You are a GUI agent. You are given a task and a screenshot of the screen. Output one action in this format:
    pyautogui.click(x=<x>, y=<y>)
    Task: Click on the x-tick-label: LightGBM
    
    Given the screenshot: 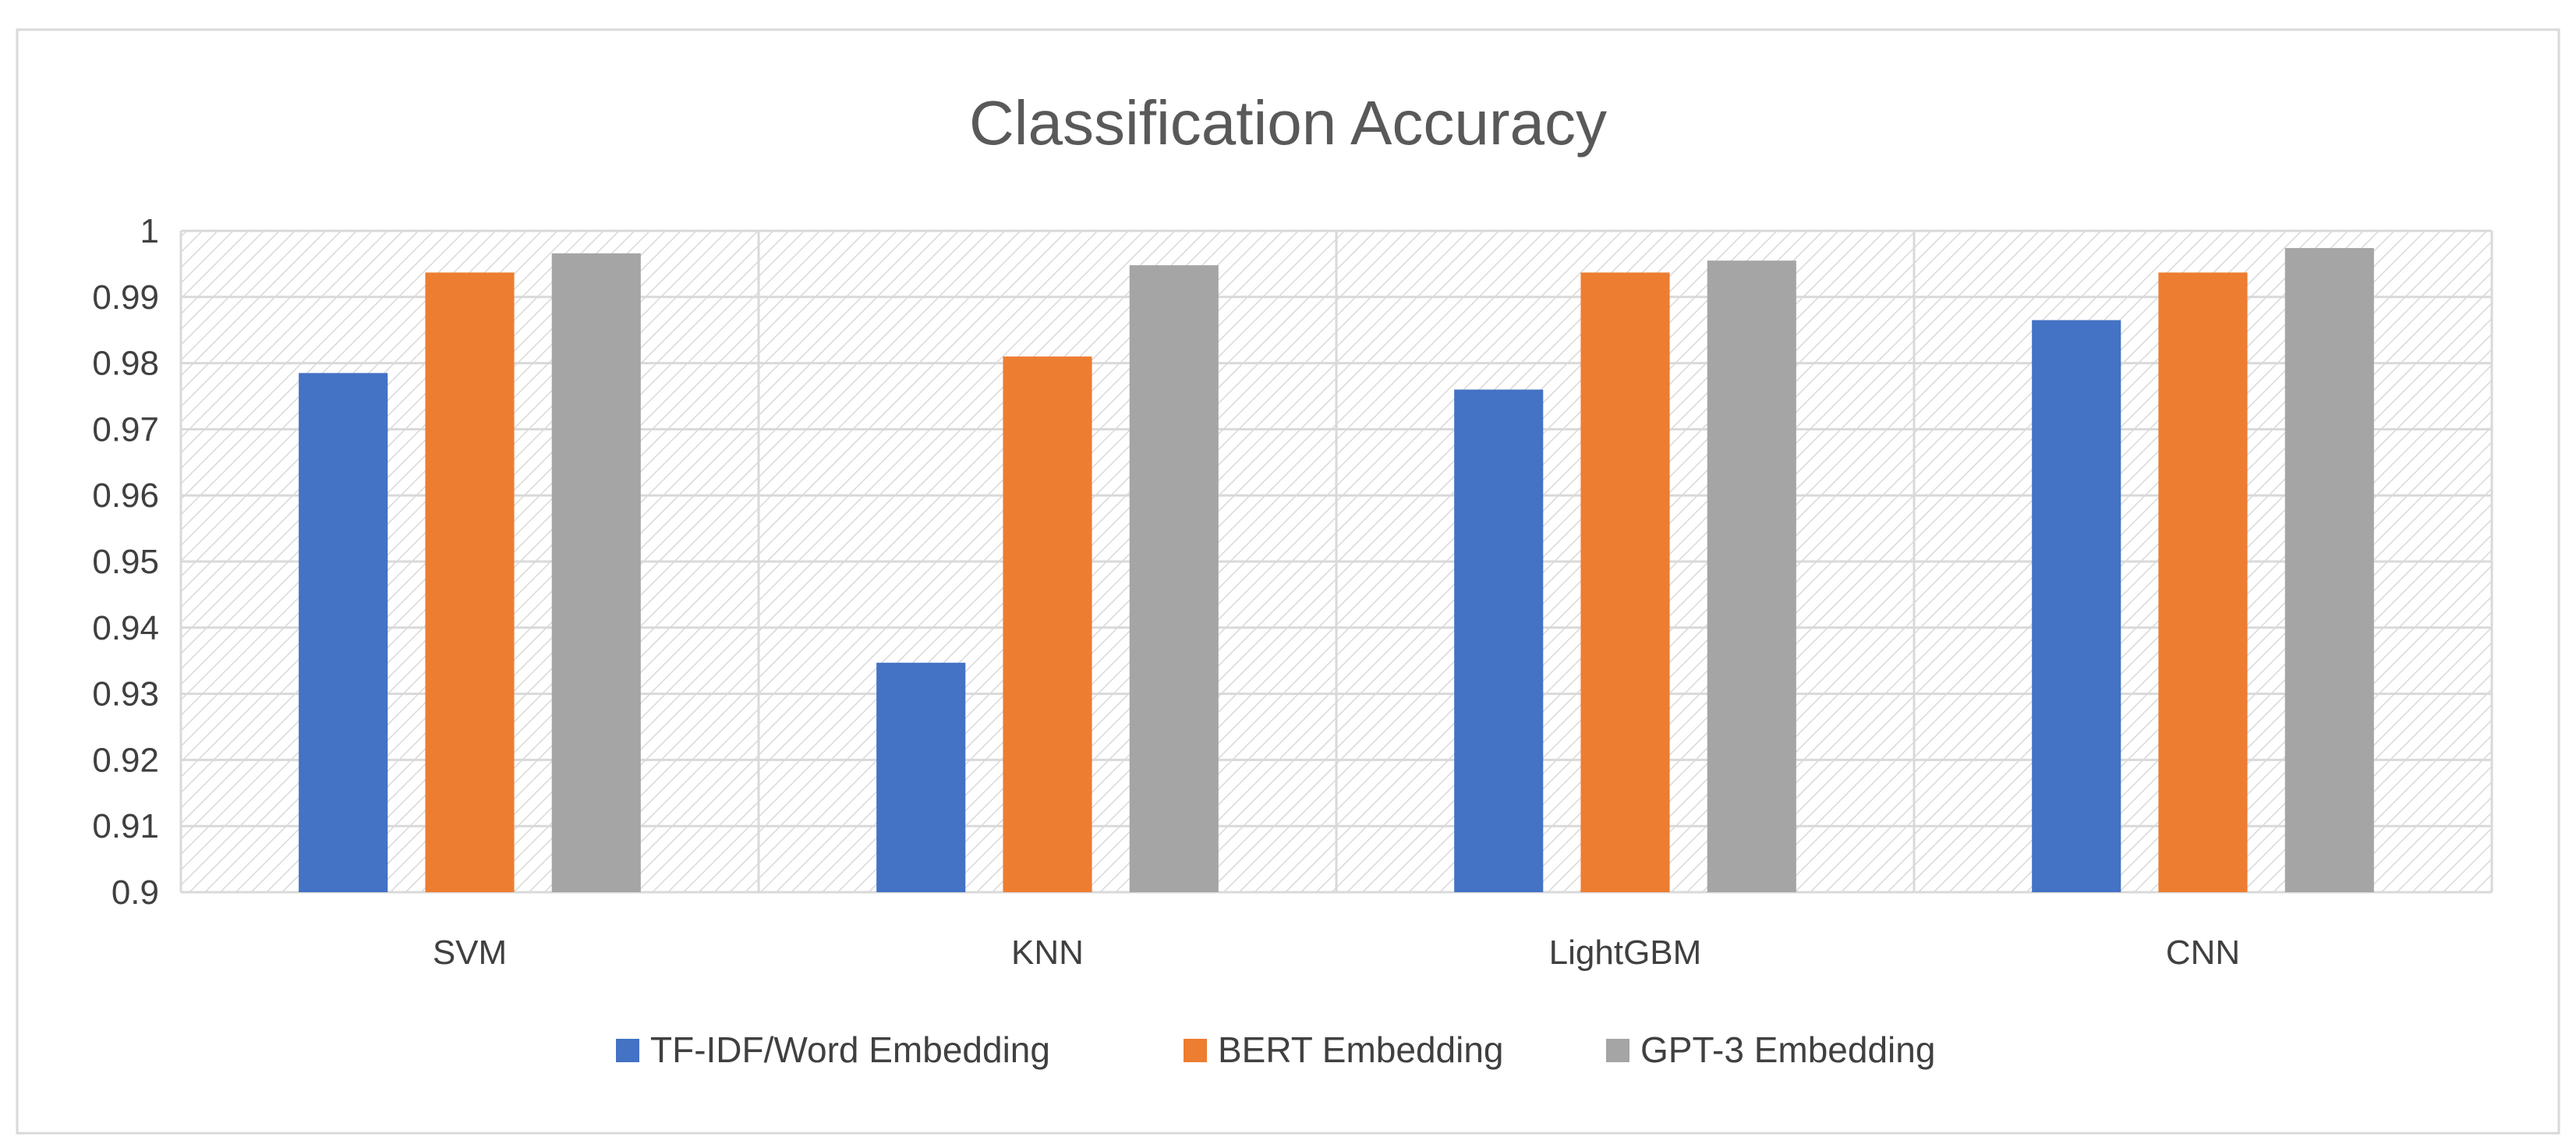 What is the action you would take?
    pyautogui.click(x=1625, y=953)
    